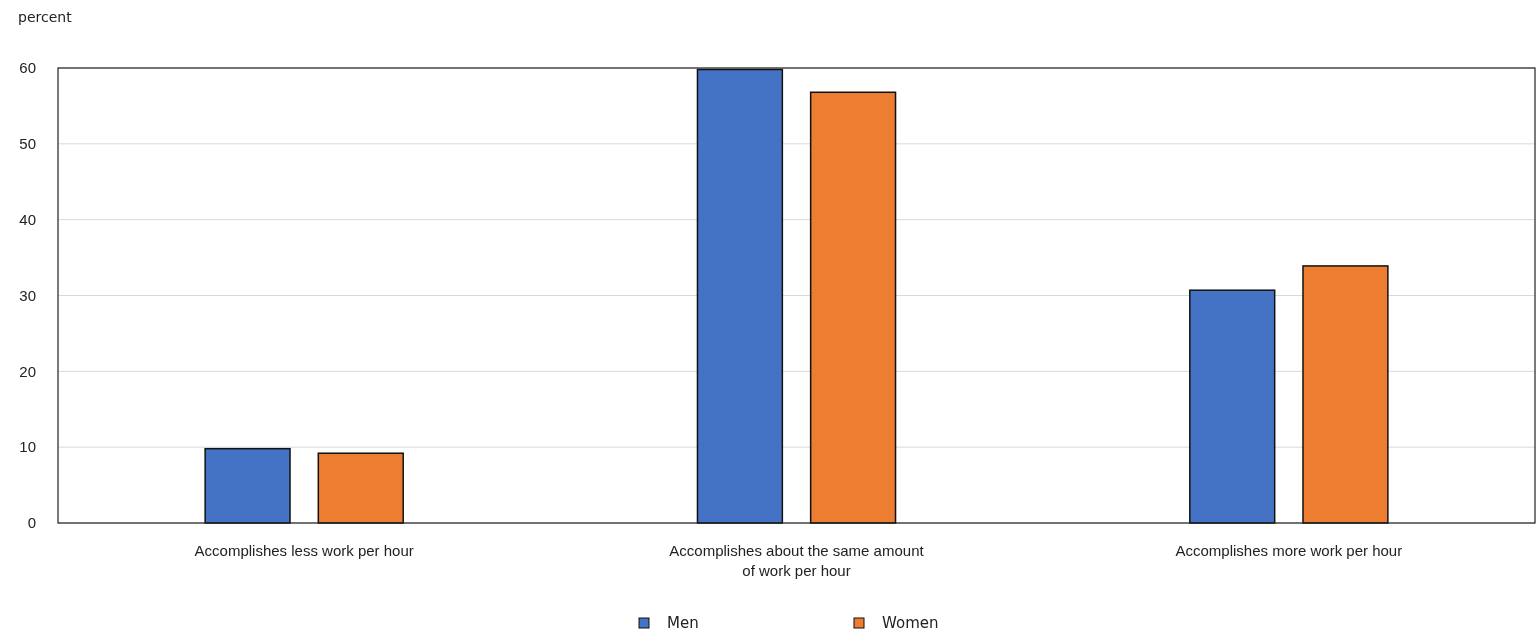 The width and height of the screenshot is (1539, 641). What do you see at coordinates (27, 144) in the screenshot?
I see `y-tick-label: 50` at bounding box center [27, 144].